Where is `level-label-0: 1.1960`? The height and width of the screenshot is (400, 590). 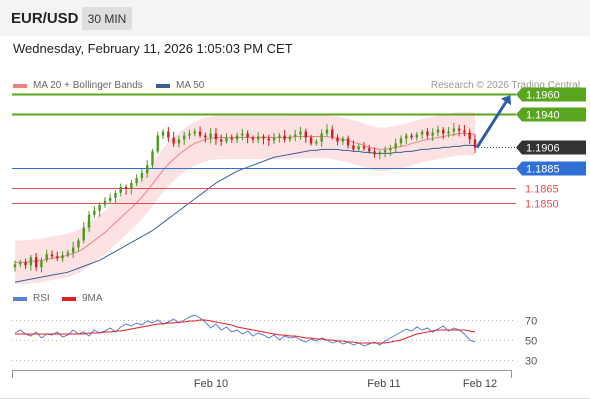 level-label-0: 1.1960 is located at coordinates (543, 96).